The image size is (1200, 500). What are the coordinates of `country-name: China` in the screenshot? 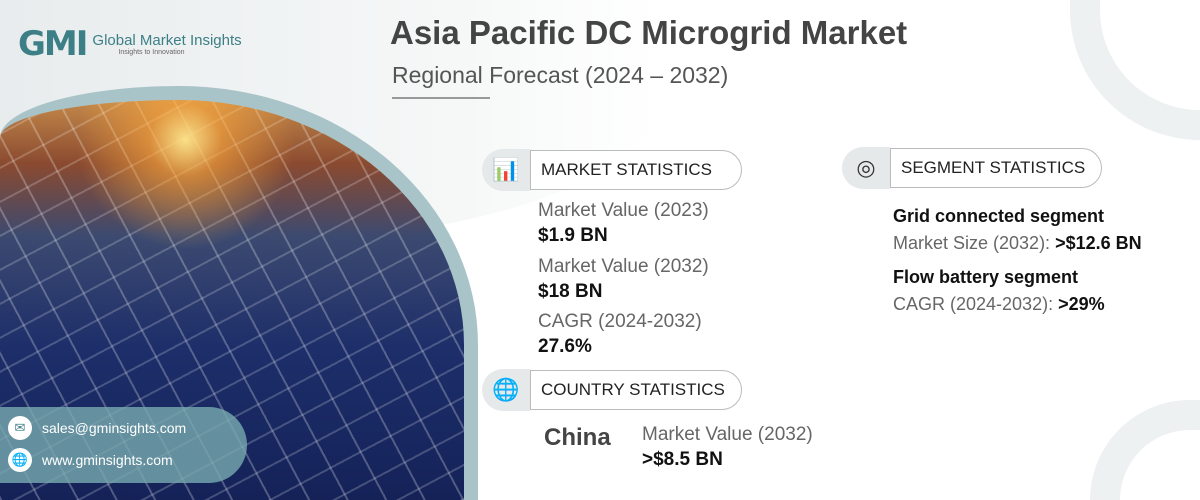 It's located at (577, 437).